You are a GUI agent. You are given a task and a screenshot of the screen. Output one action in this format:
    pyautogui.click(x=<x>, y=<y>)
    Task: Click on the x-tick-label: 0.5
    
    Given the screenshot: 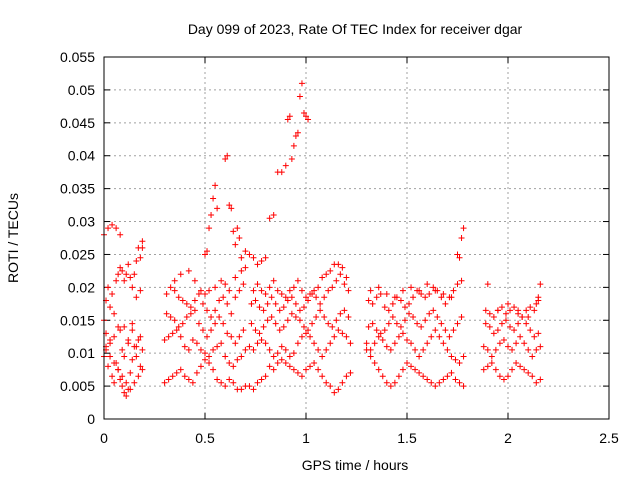 What is the action you would take?
    pyautogui.click(x=205, y=438)
    